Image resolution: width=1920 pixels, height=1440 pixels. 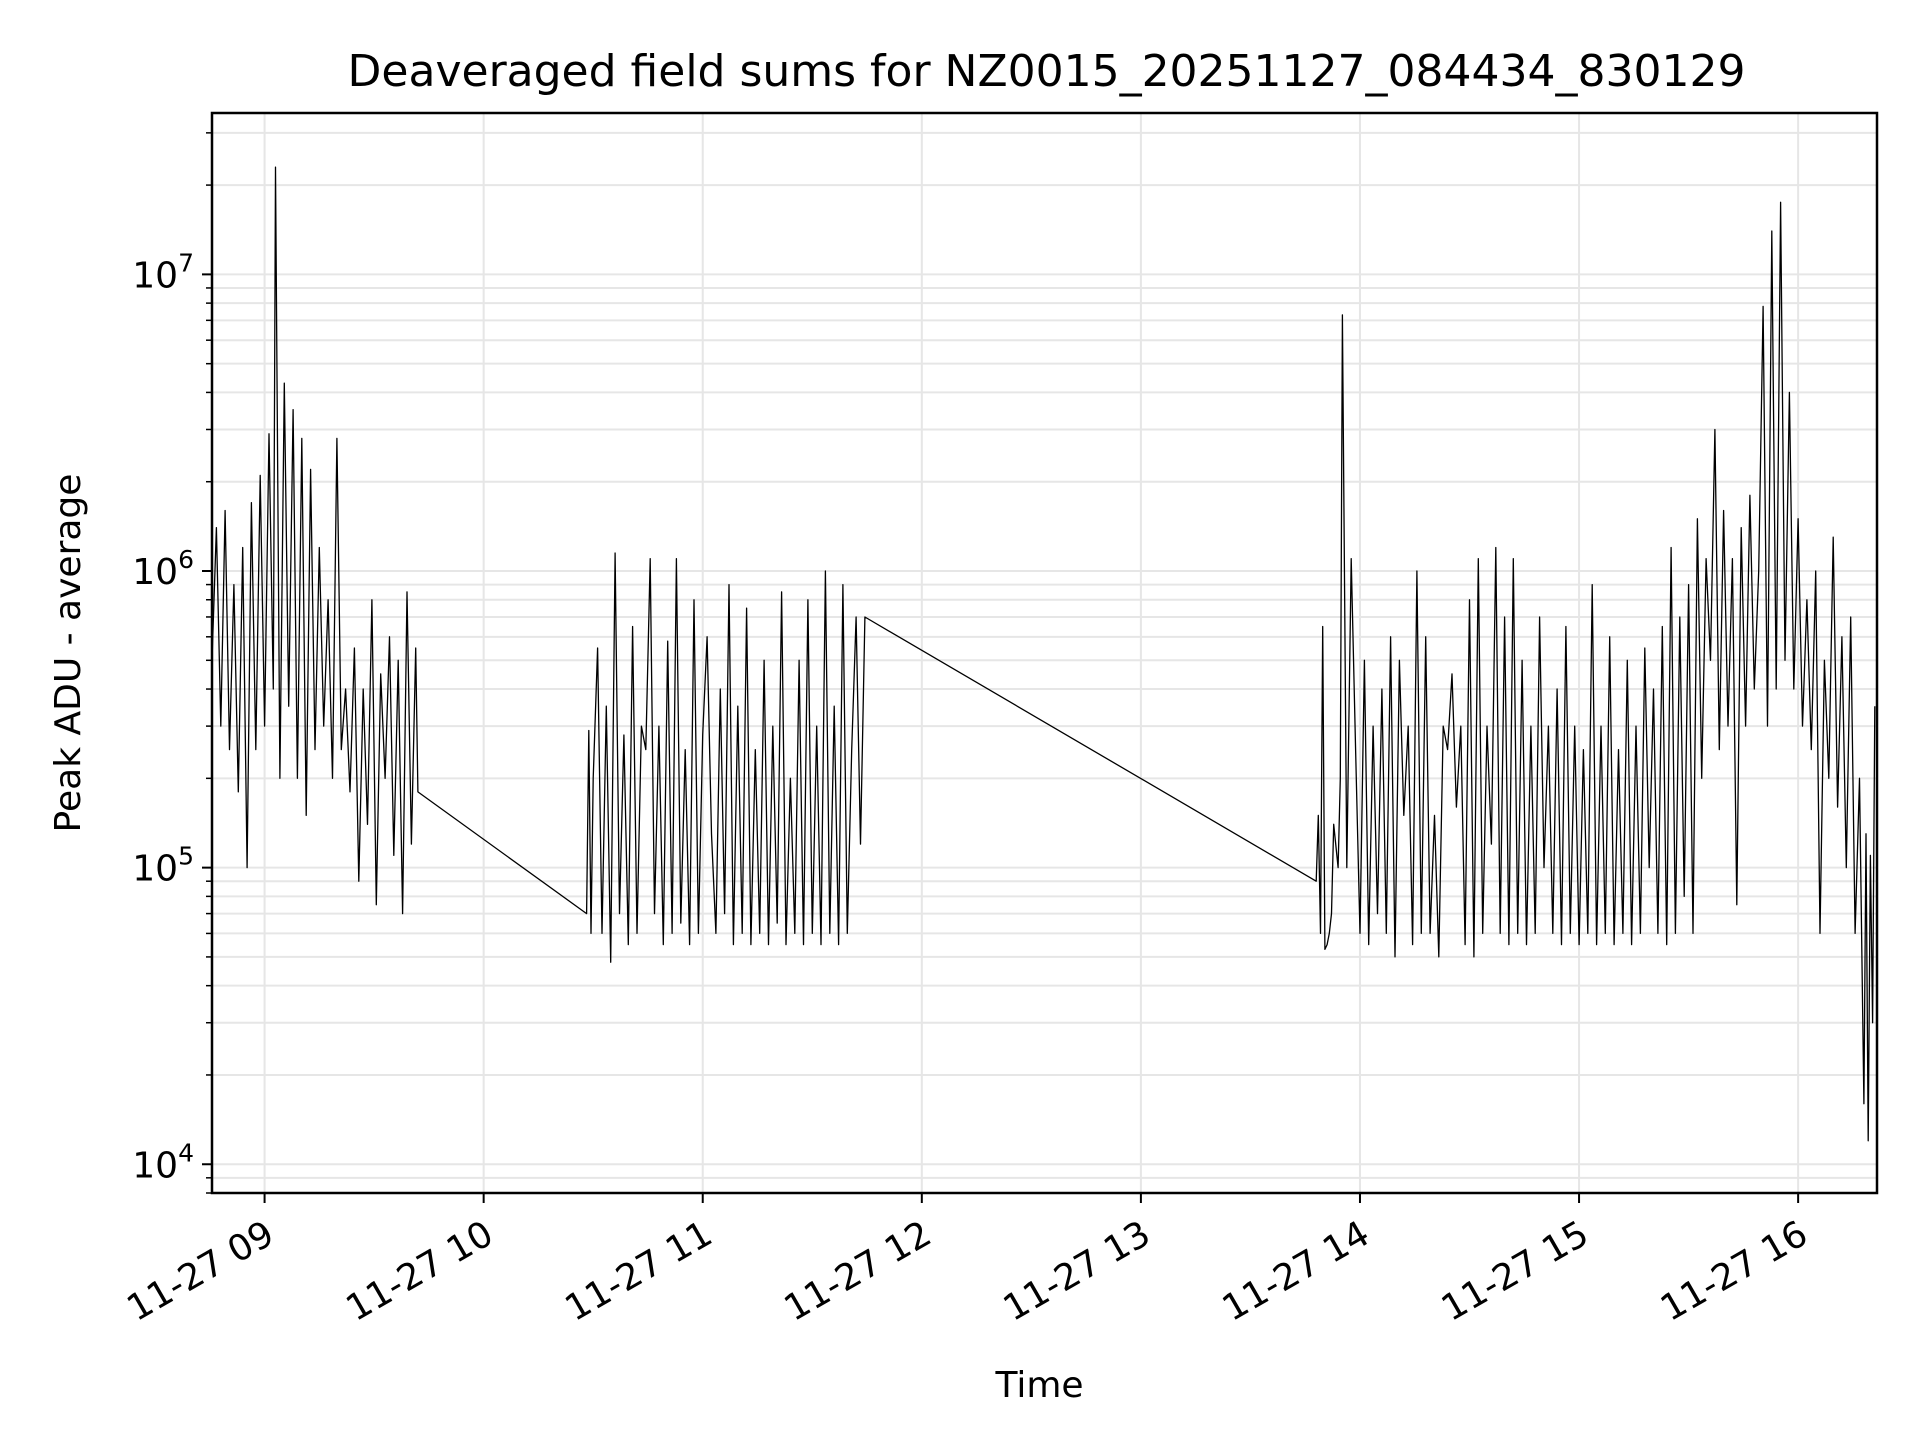 I want to click on y-tick-label: 10⁶, so click(x=163, y=569).